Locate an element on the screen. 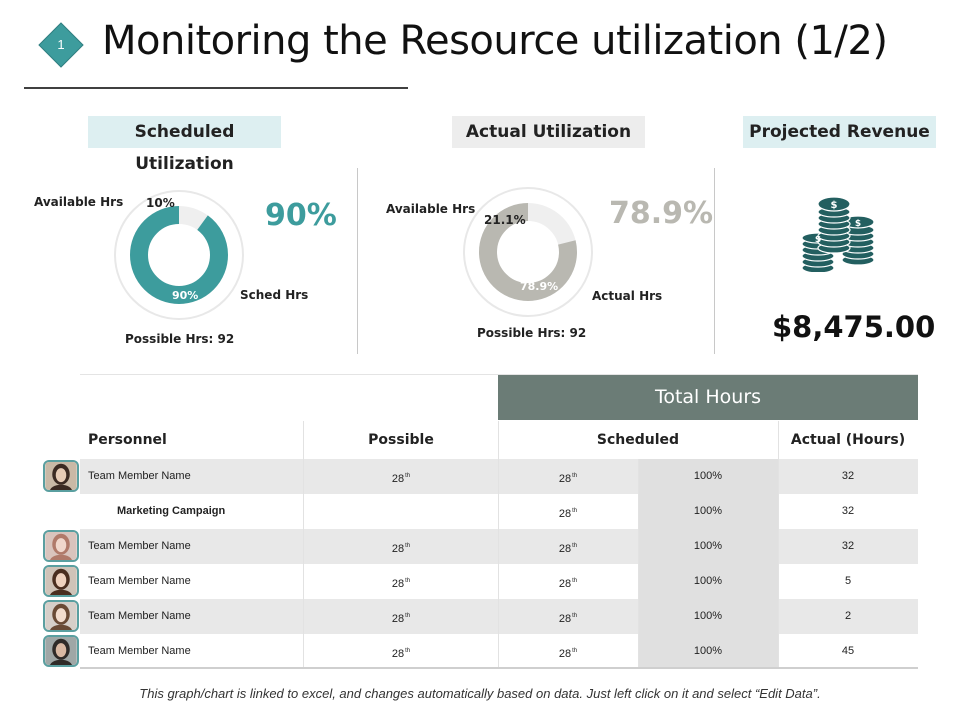 This screenshot has height=720, width=960. title-underline is located at coordinates (216, 88).